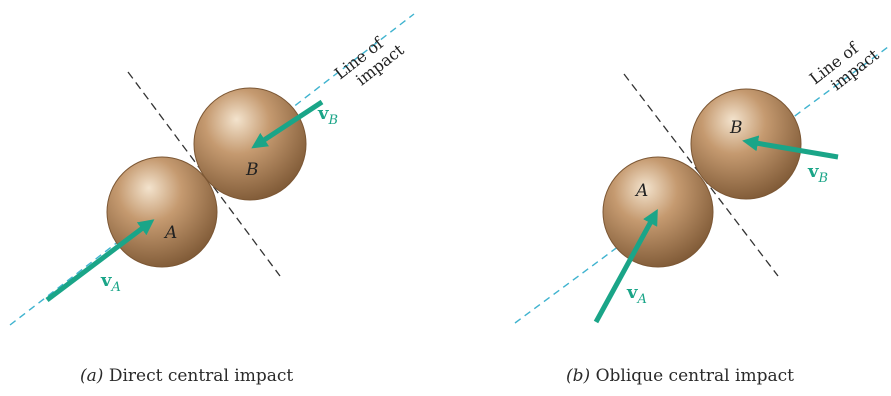  I want to click on caption-a-tag: (a), so click(92, 376).